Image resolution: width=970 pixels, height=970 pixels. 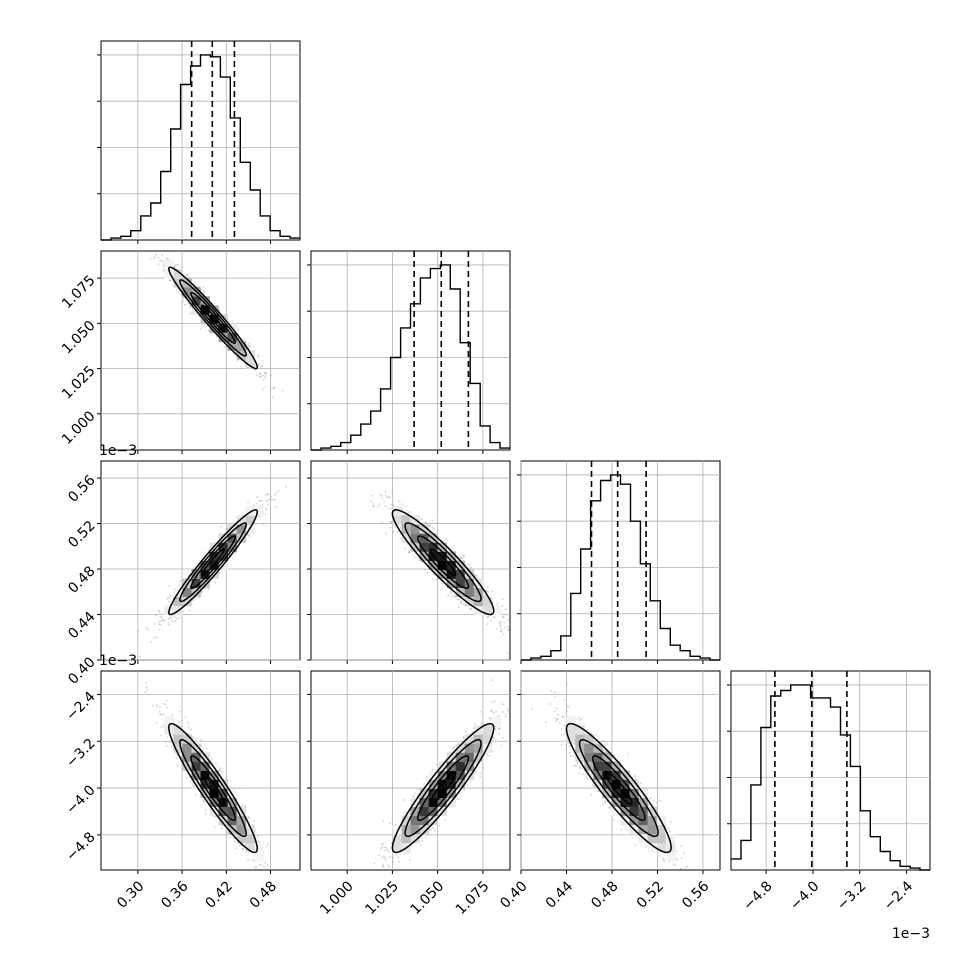 What do you see at coordinates (200, 147) in the screenshot?
I see `histogram-step` at bounding box center [200, 147].